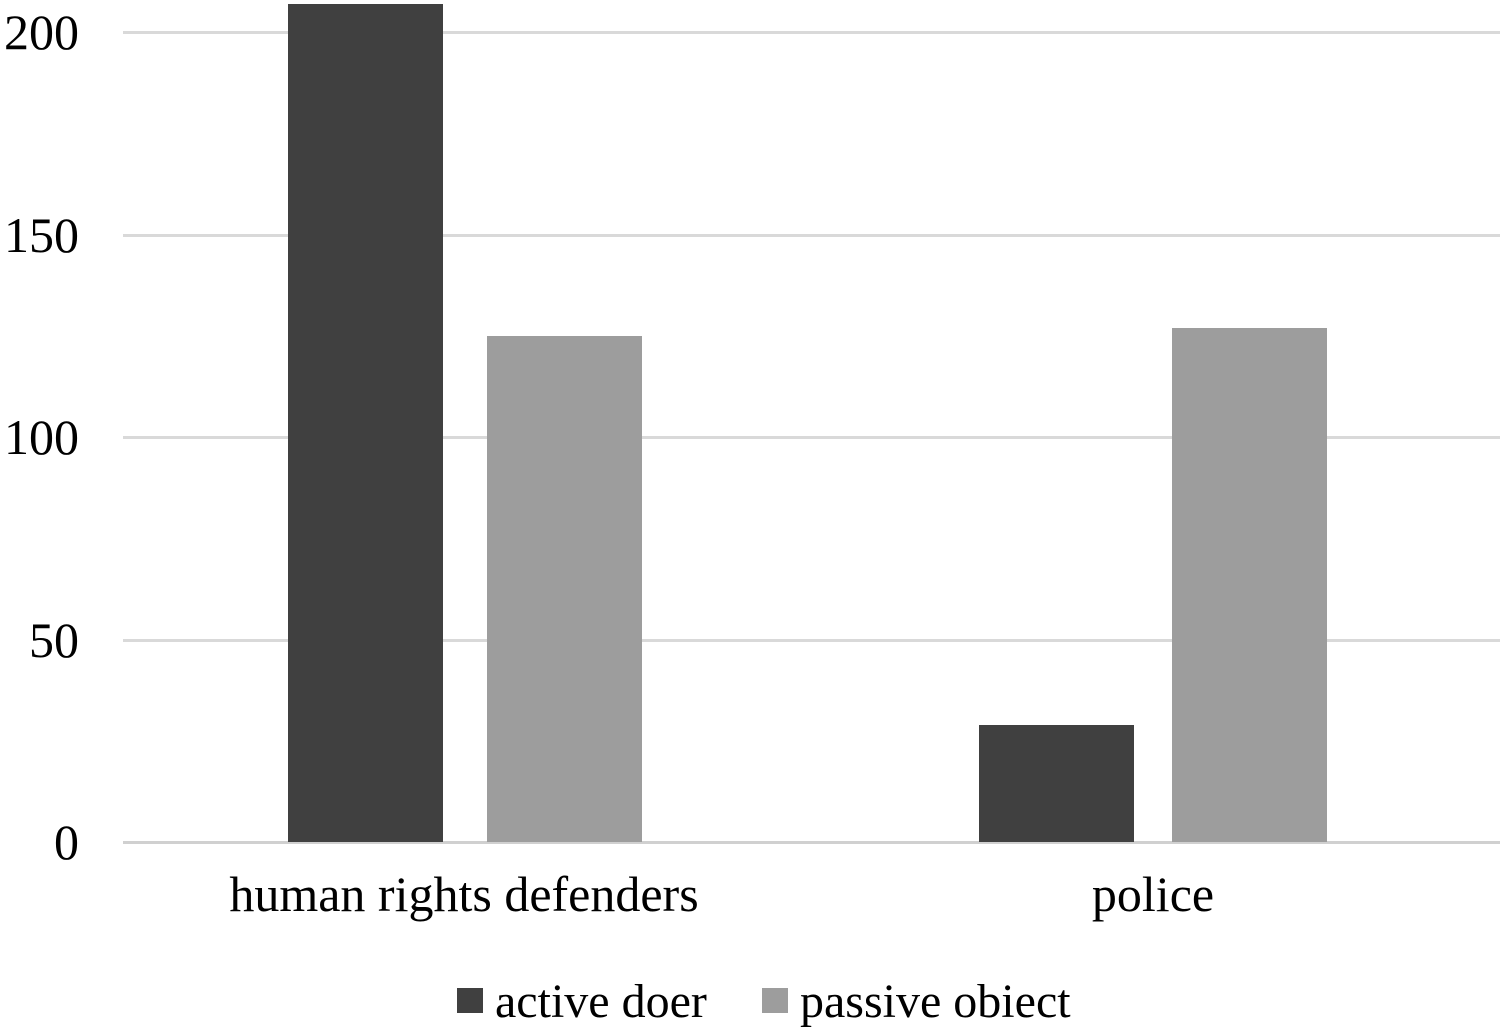 The height and width of the screenshot is (1027, 1500). What do you see at coordinates (1056, 783) in the screenshot?
I see `bar-police-active-doer` at bounding box center [1056, 783].